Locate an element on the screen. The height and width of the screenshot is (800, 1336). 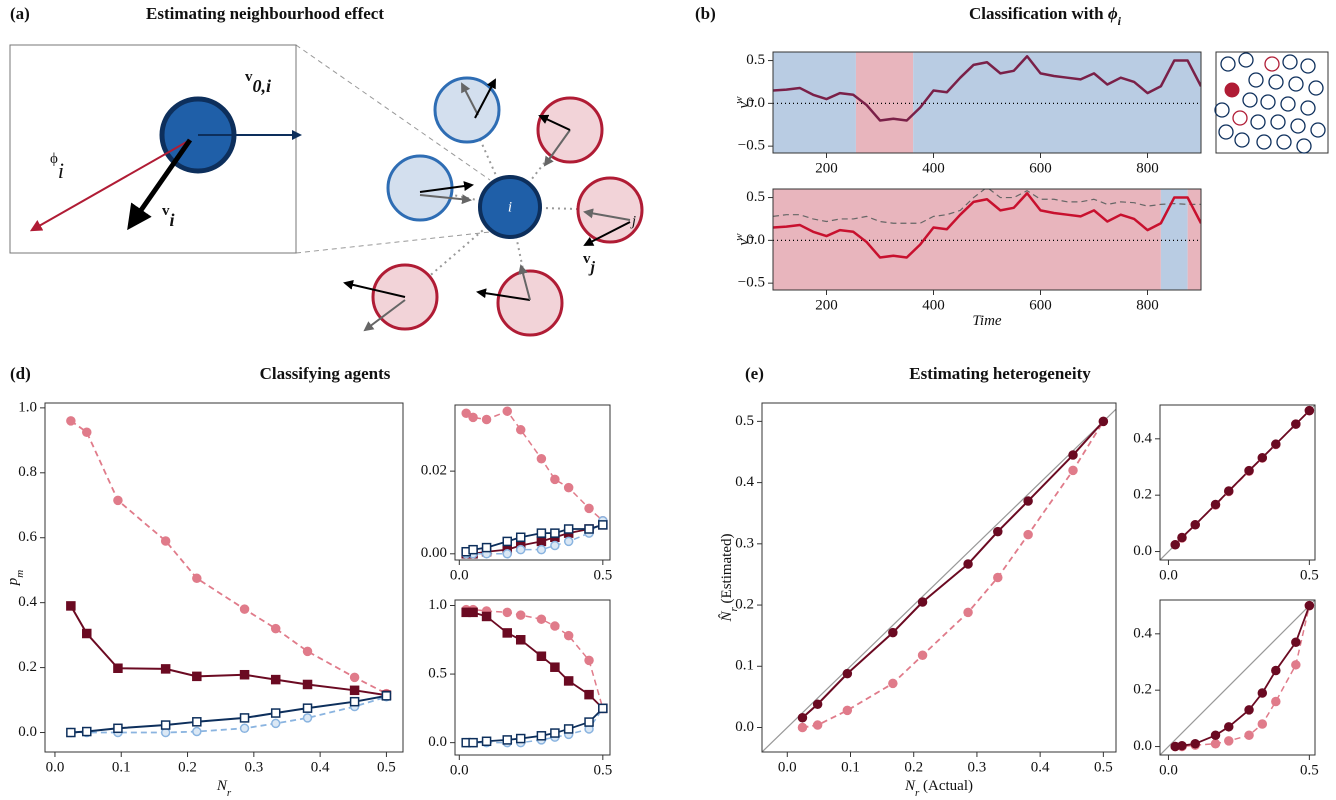
panel-label: (a) is located at coordinates (20, 13).